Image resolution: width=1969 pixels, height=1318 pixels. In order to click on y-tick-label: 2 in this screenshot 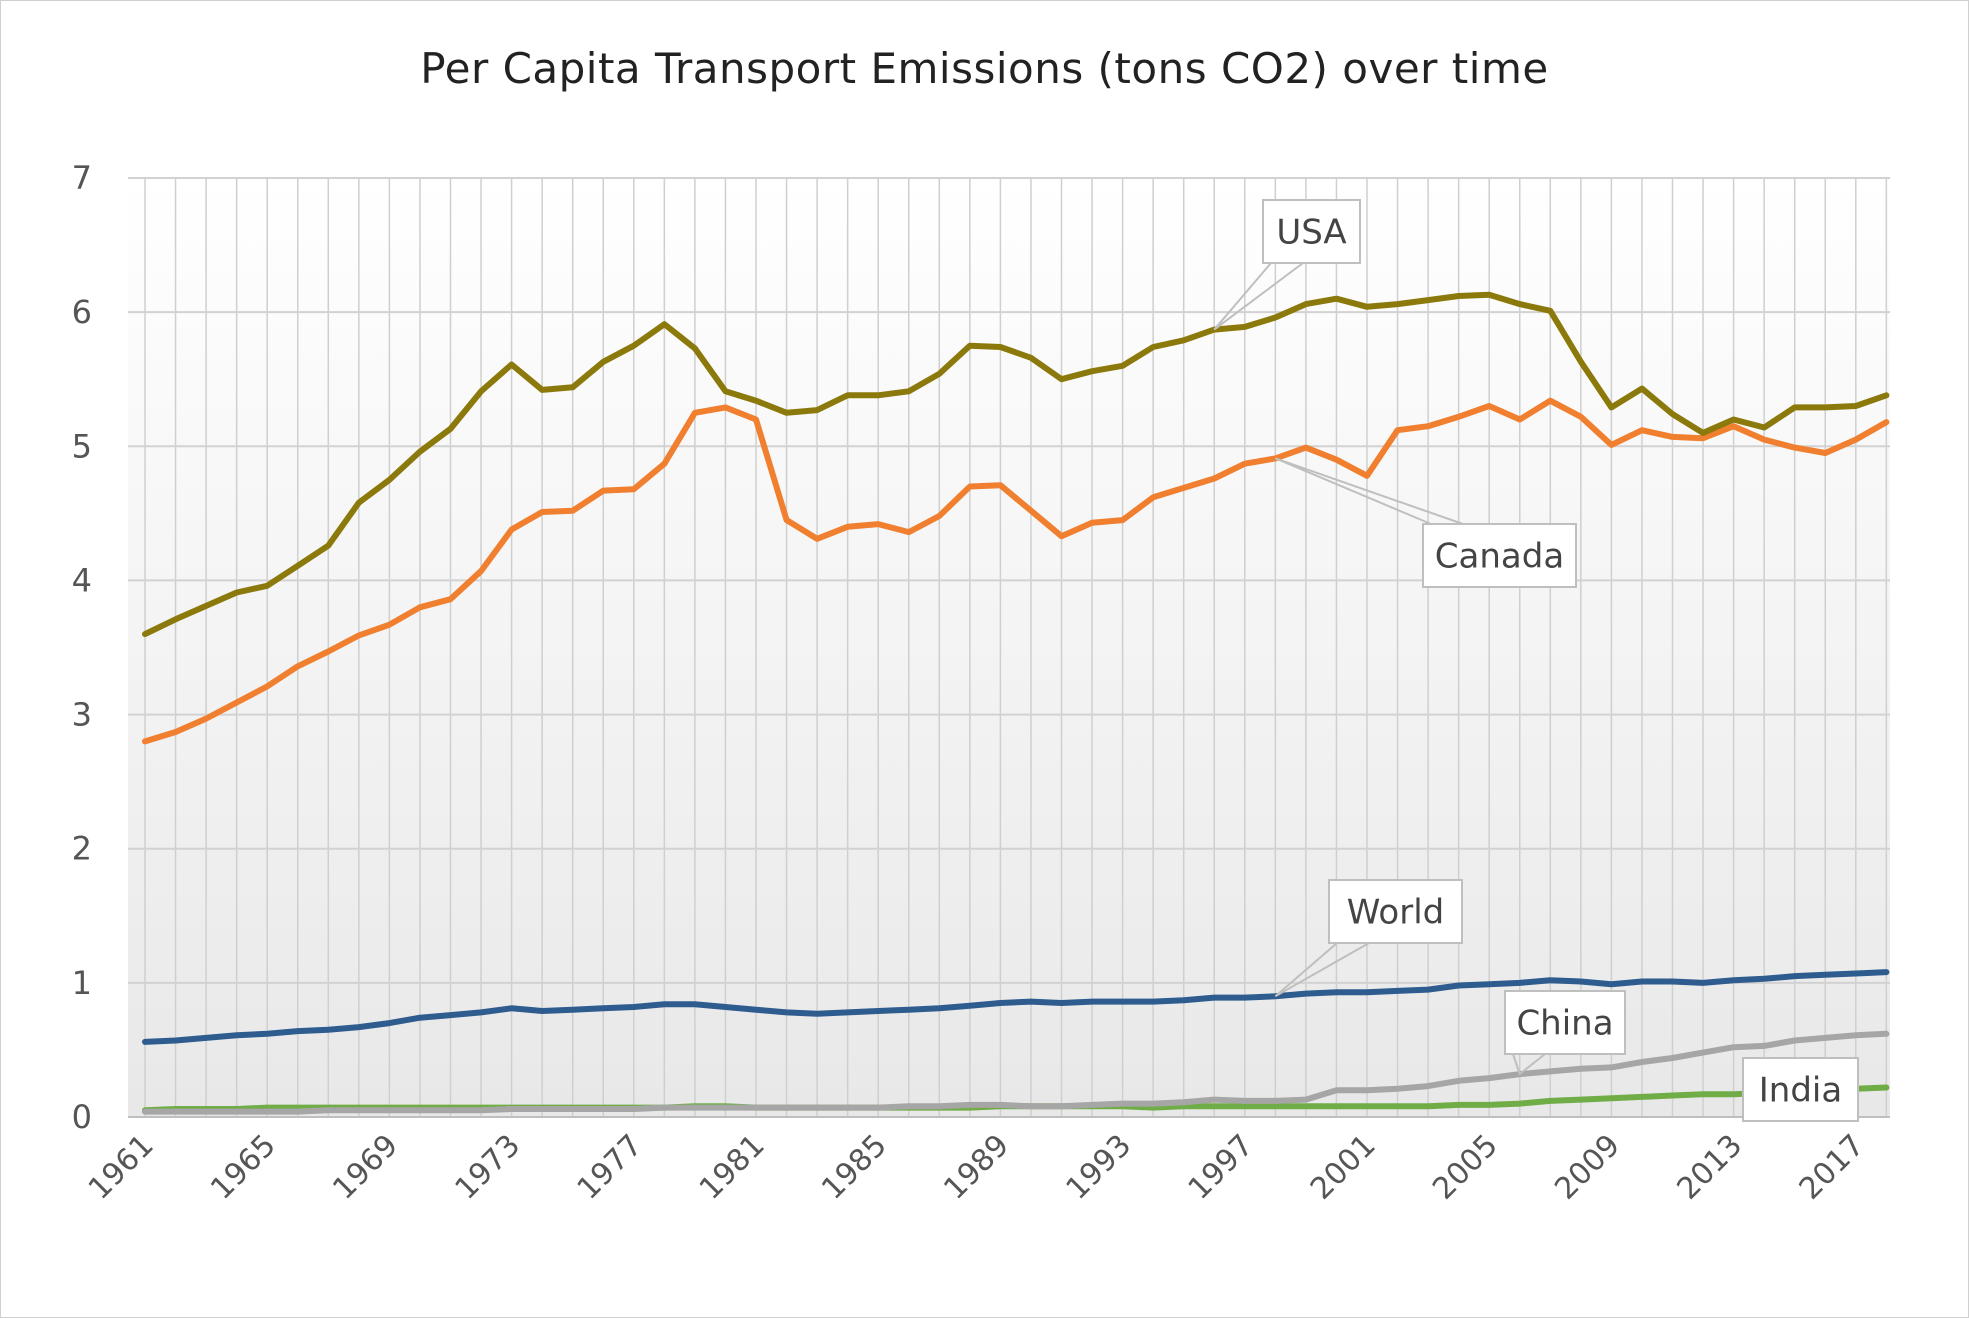, I will do `click(82, 849)`.